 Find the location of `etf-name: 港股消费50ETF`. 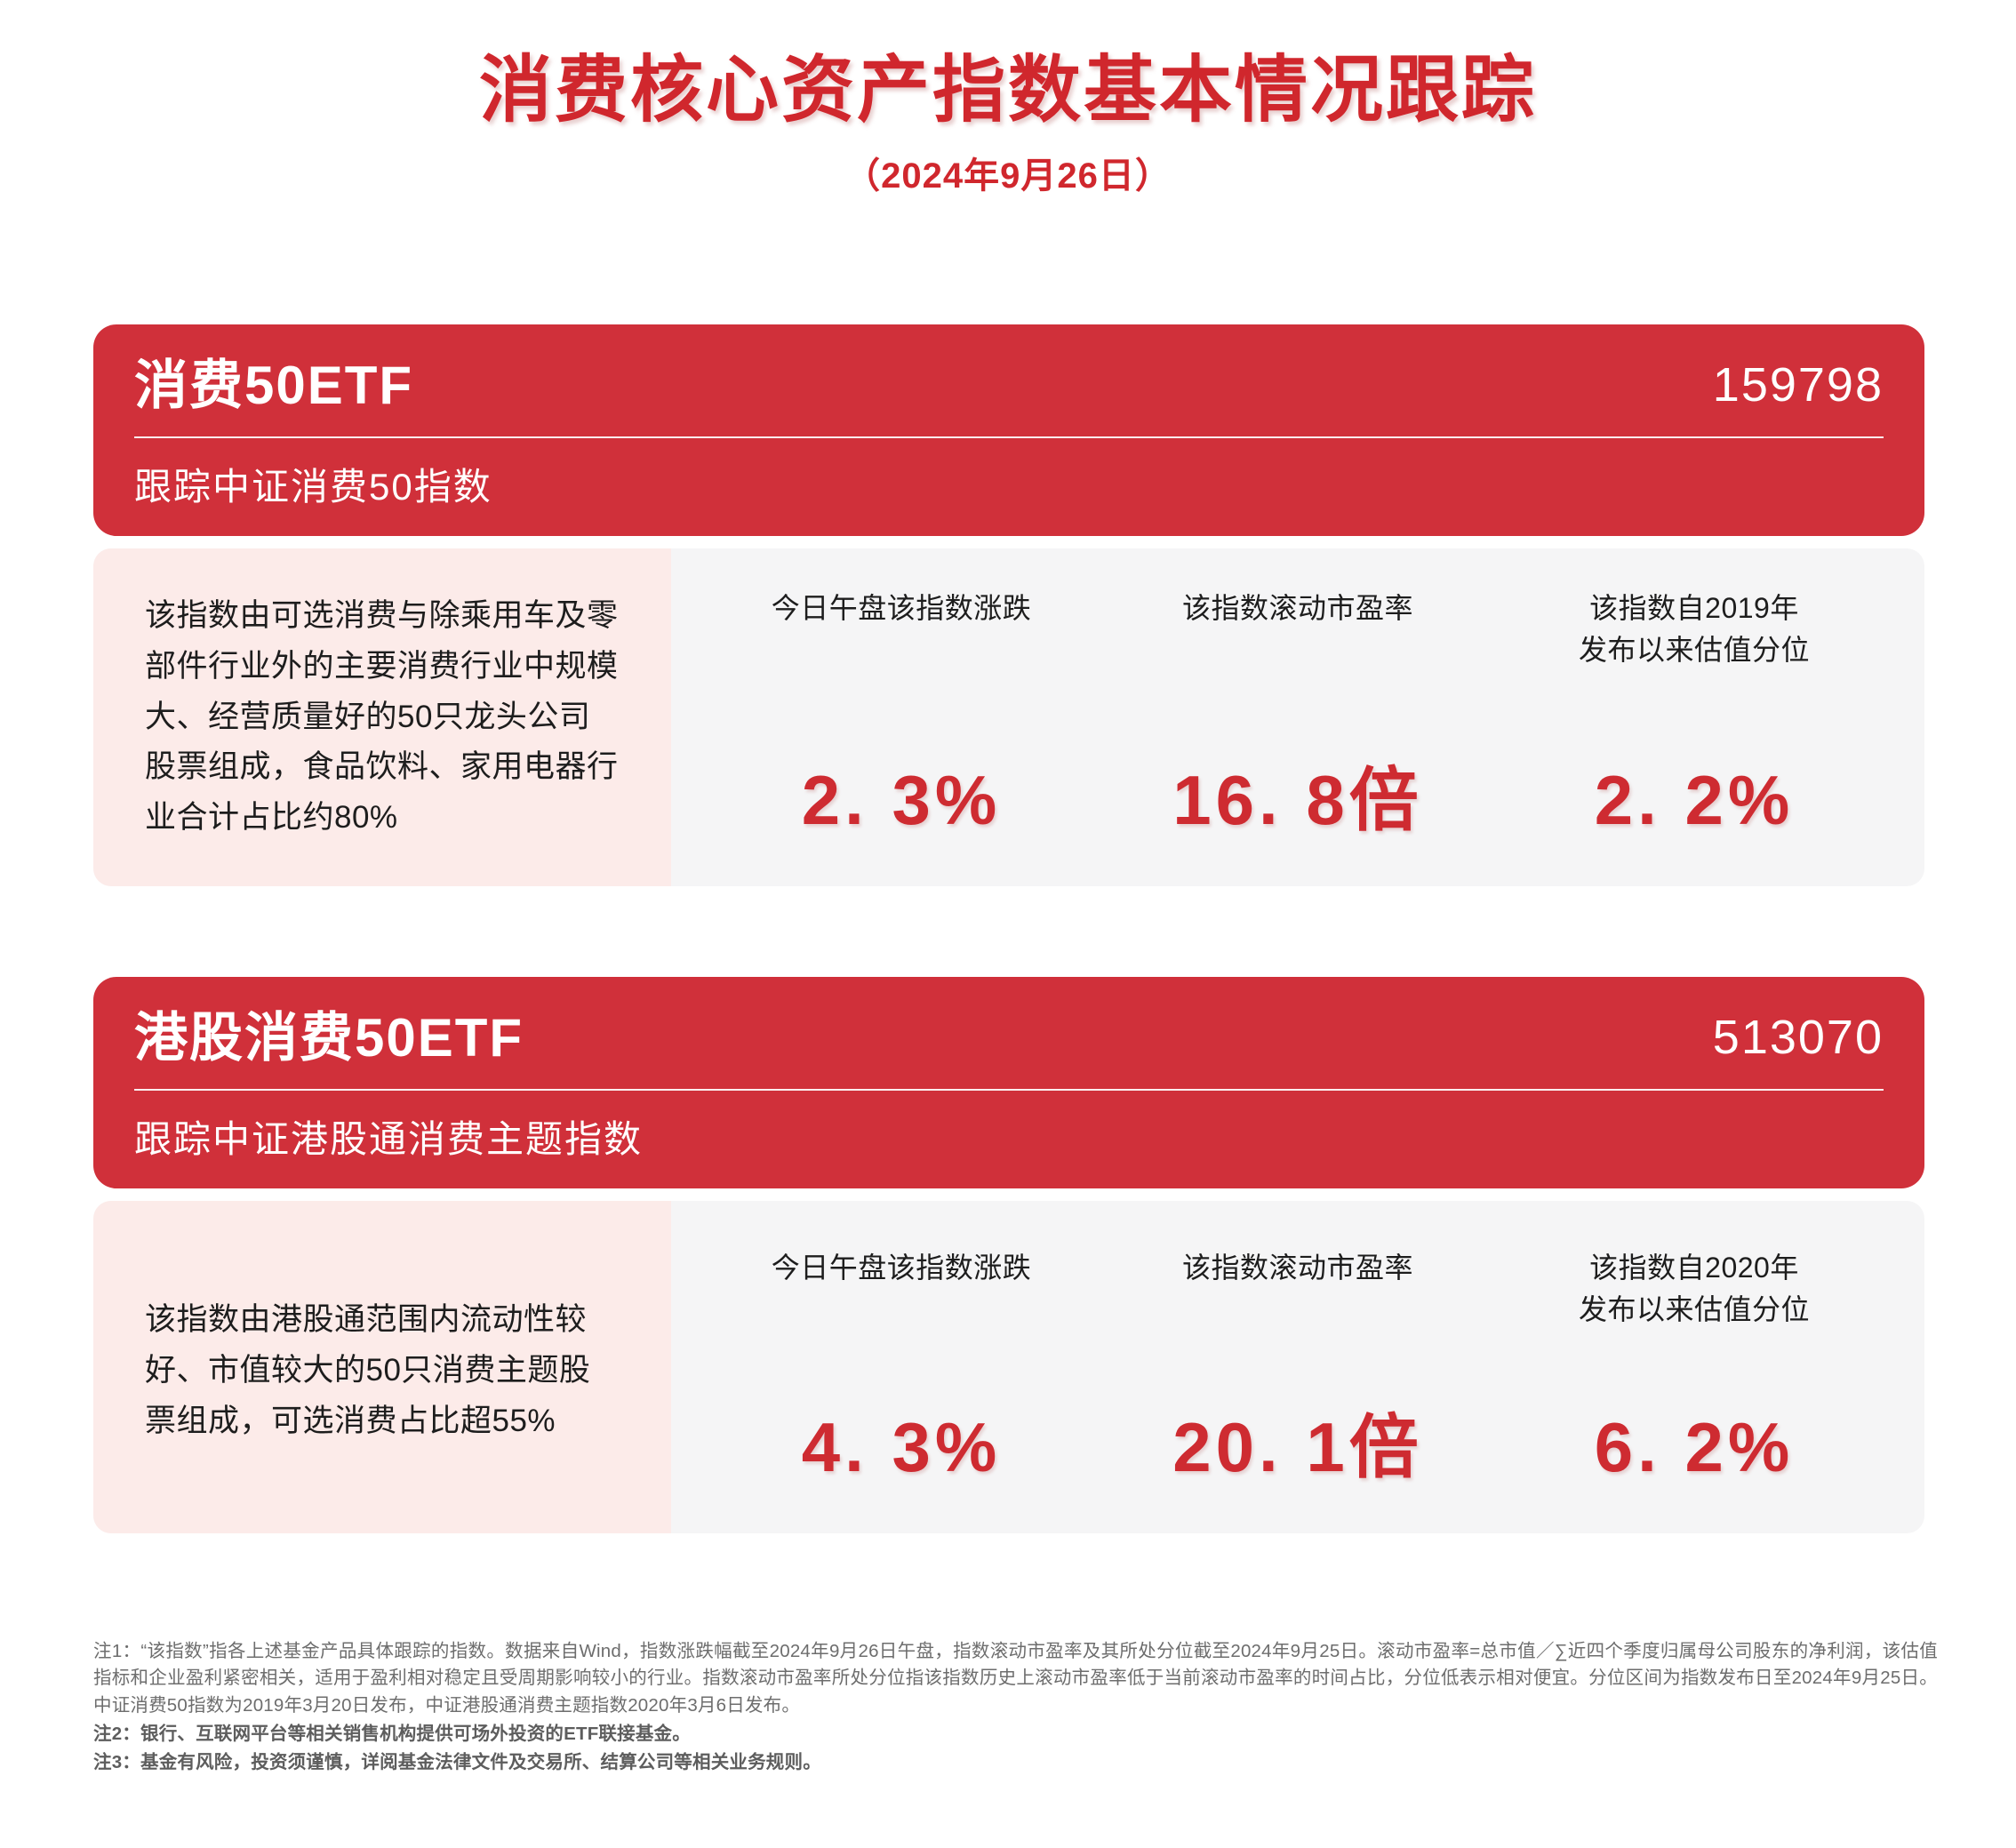

etf-name: 港股消费50ETF is located at coordinates (329, 1037).